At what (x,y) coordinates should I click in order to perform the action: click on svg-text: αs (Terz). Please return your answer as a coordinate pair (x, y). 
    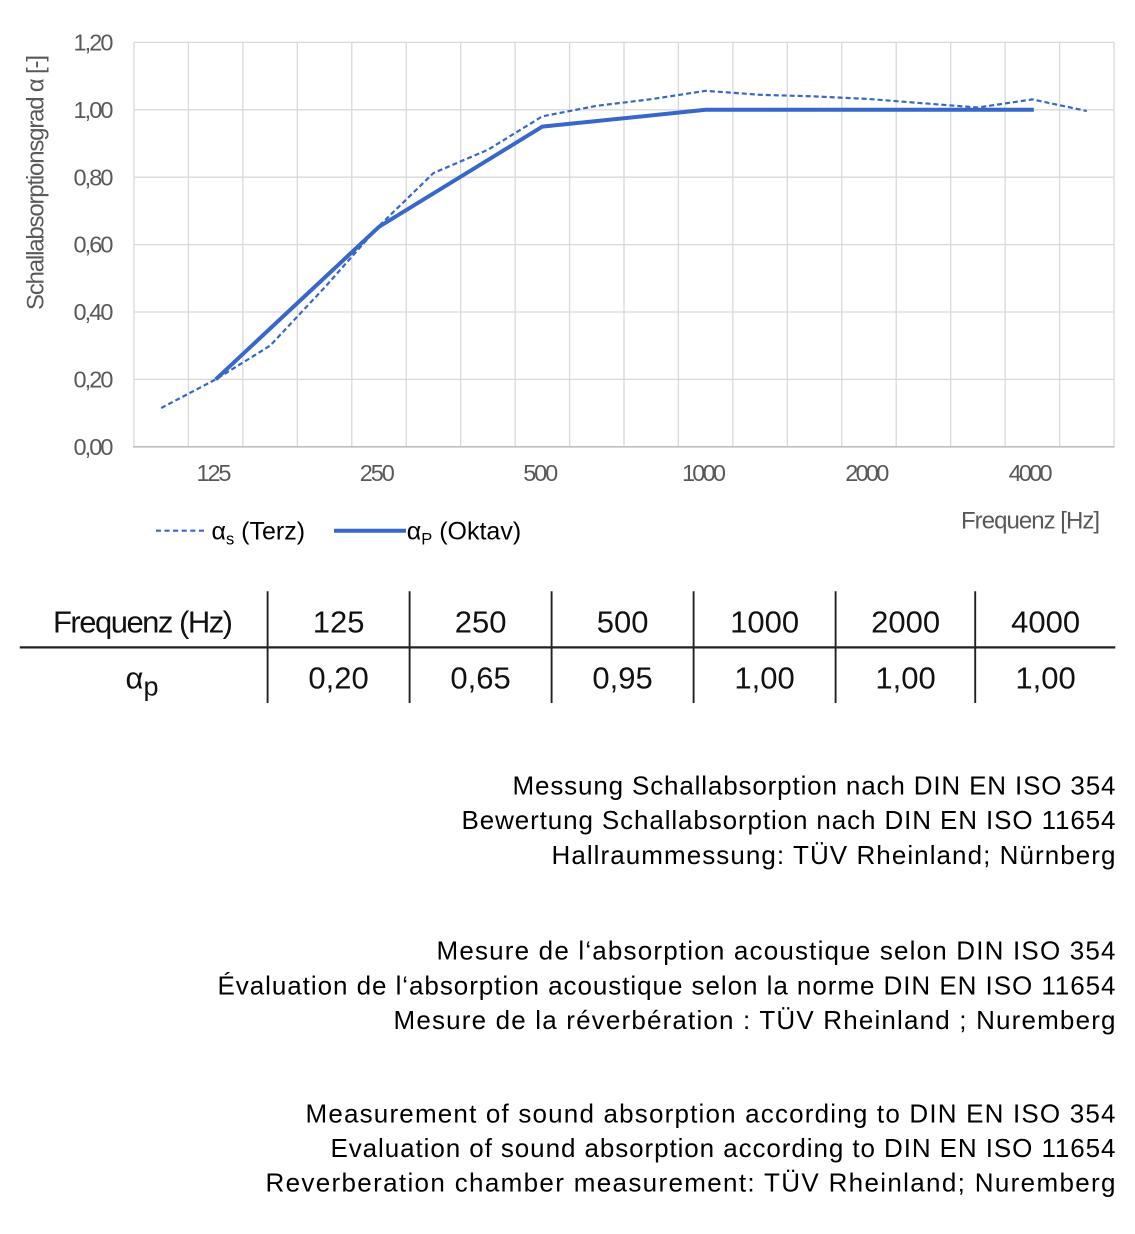
    Looking at the image, I should click on (259, 533).